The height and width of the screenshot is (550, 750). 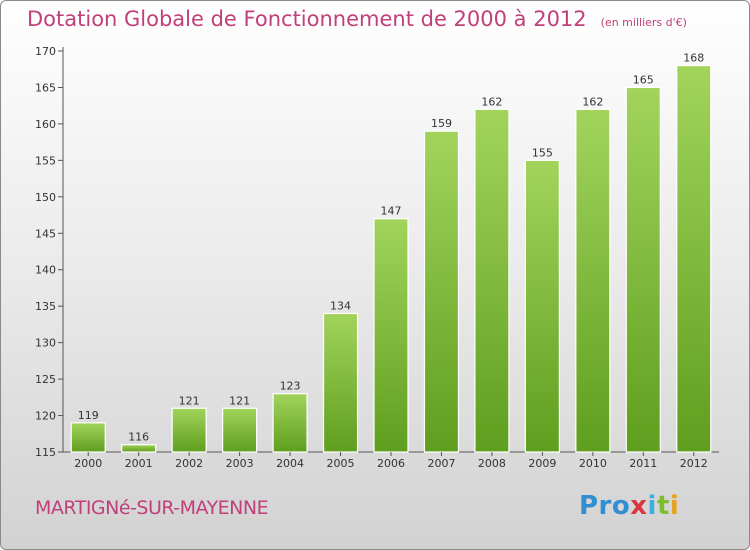 I want to click on data-label: 165, so click(x=643, y=79).